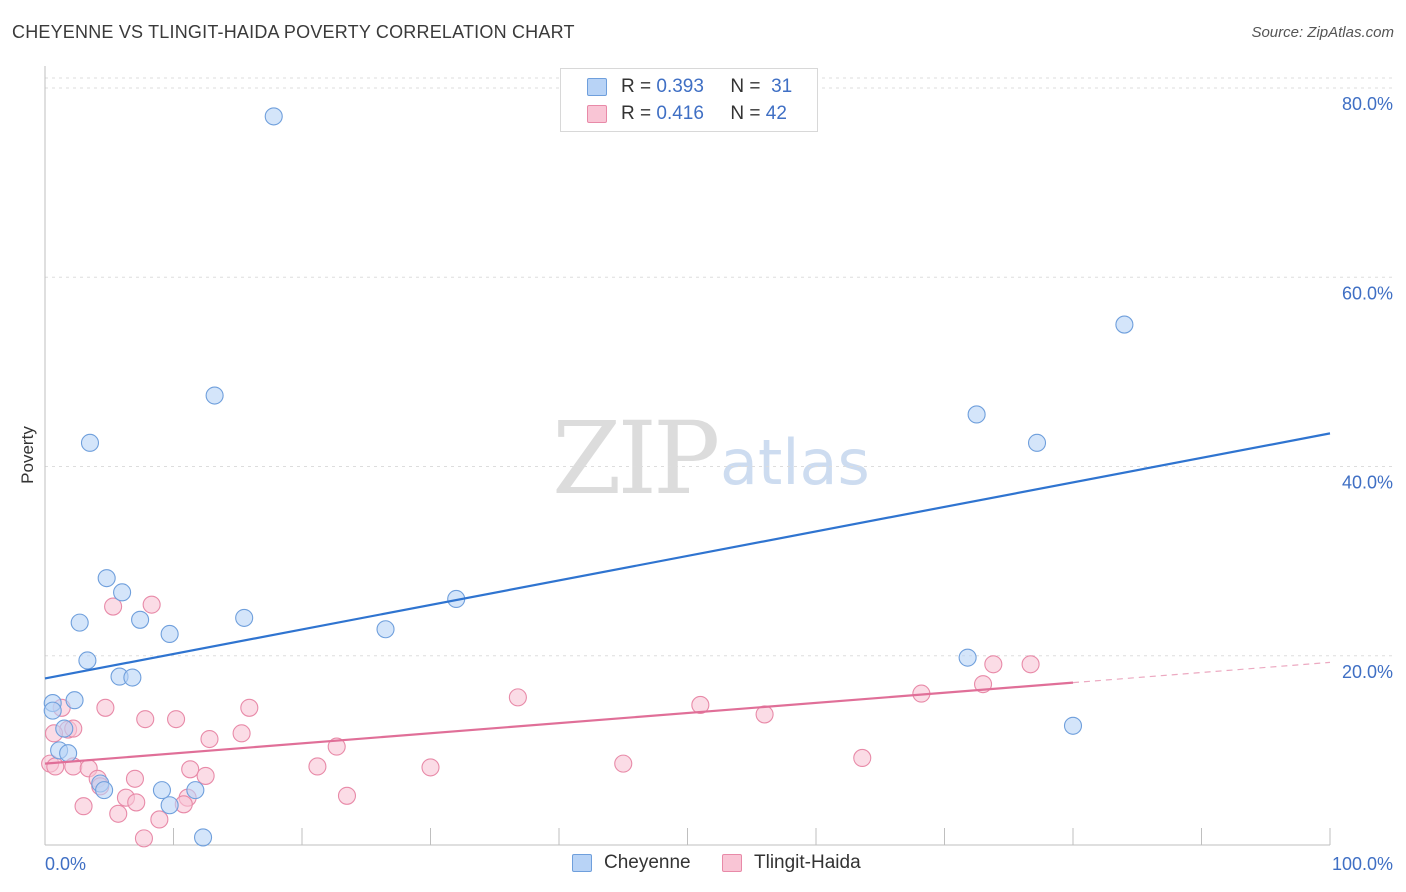 This screenshot has height=892, width=1406. What do you see at coordinates (1367, 672) in the screenshot?
I see `y-tick-label: 20.0%` at bounding box center [1367, 672].